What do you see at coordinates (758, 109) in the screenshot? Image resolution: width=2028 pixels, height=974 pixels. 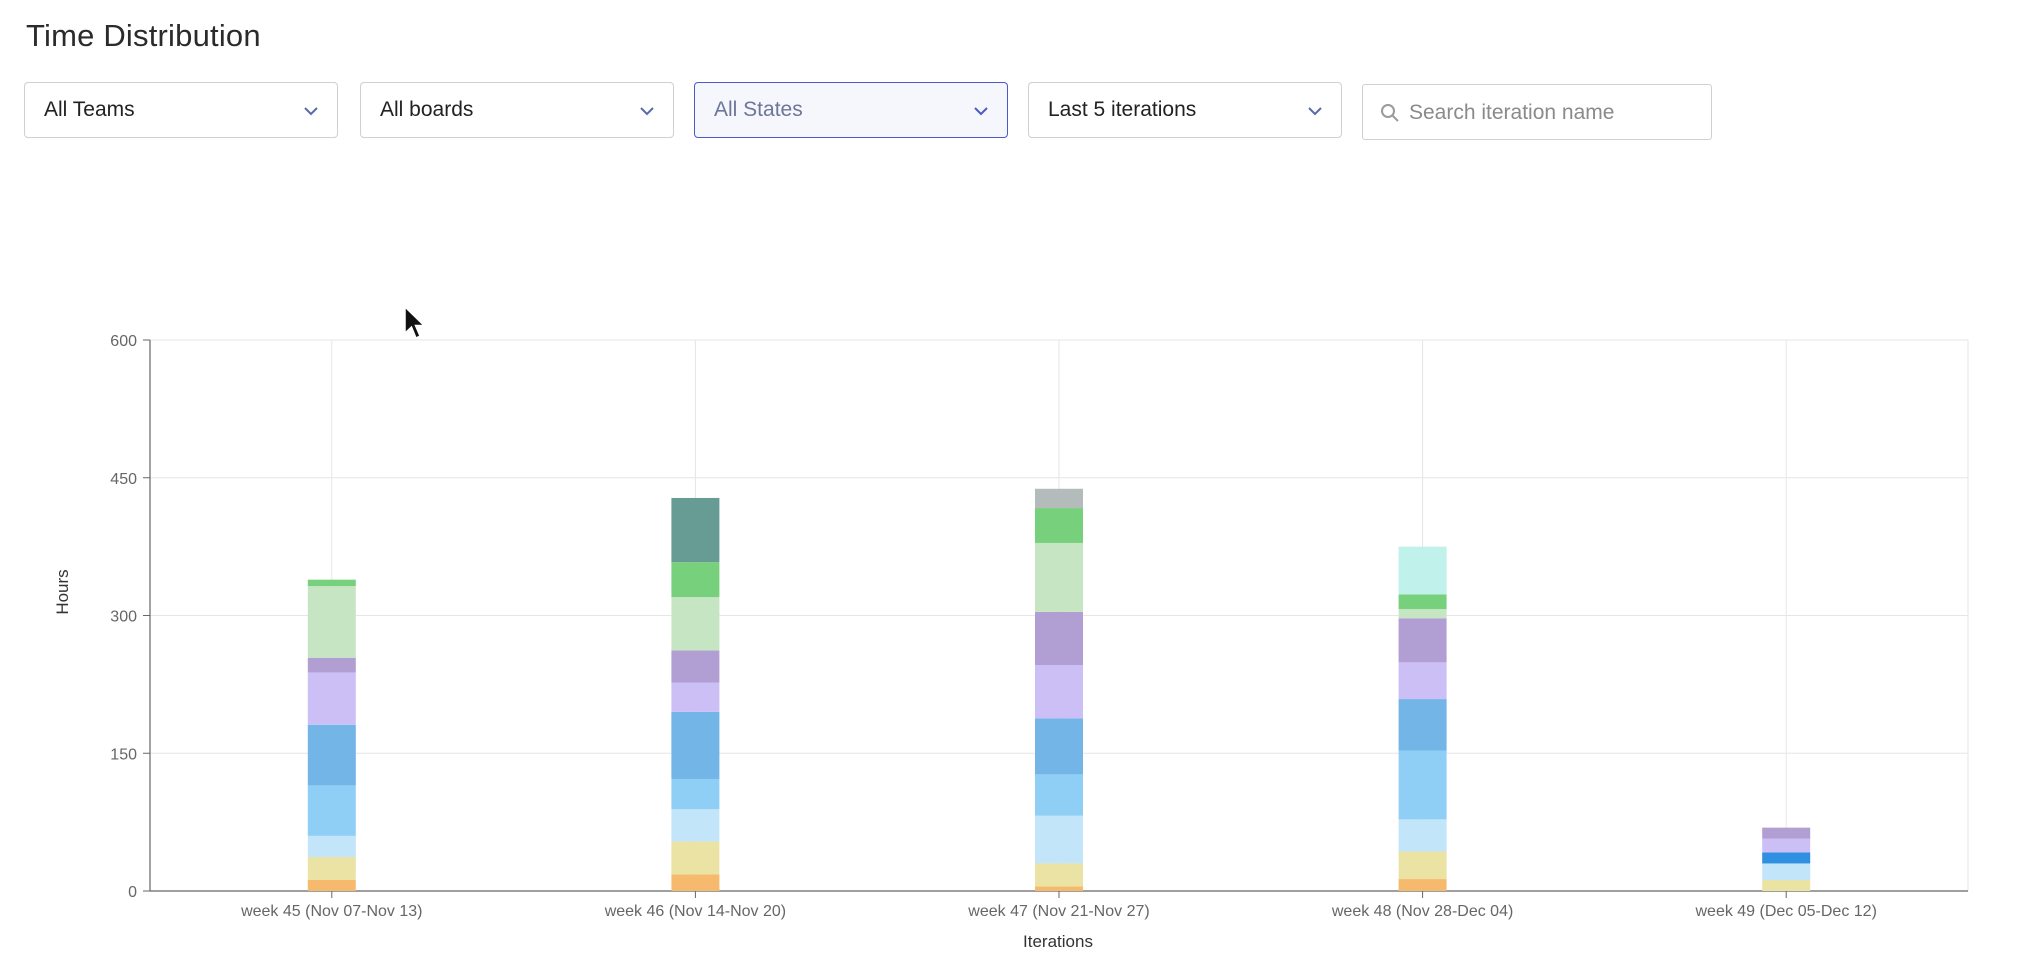 I see `states-dropdown-value: All States` at bounding box center [758, 109].